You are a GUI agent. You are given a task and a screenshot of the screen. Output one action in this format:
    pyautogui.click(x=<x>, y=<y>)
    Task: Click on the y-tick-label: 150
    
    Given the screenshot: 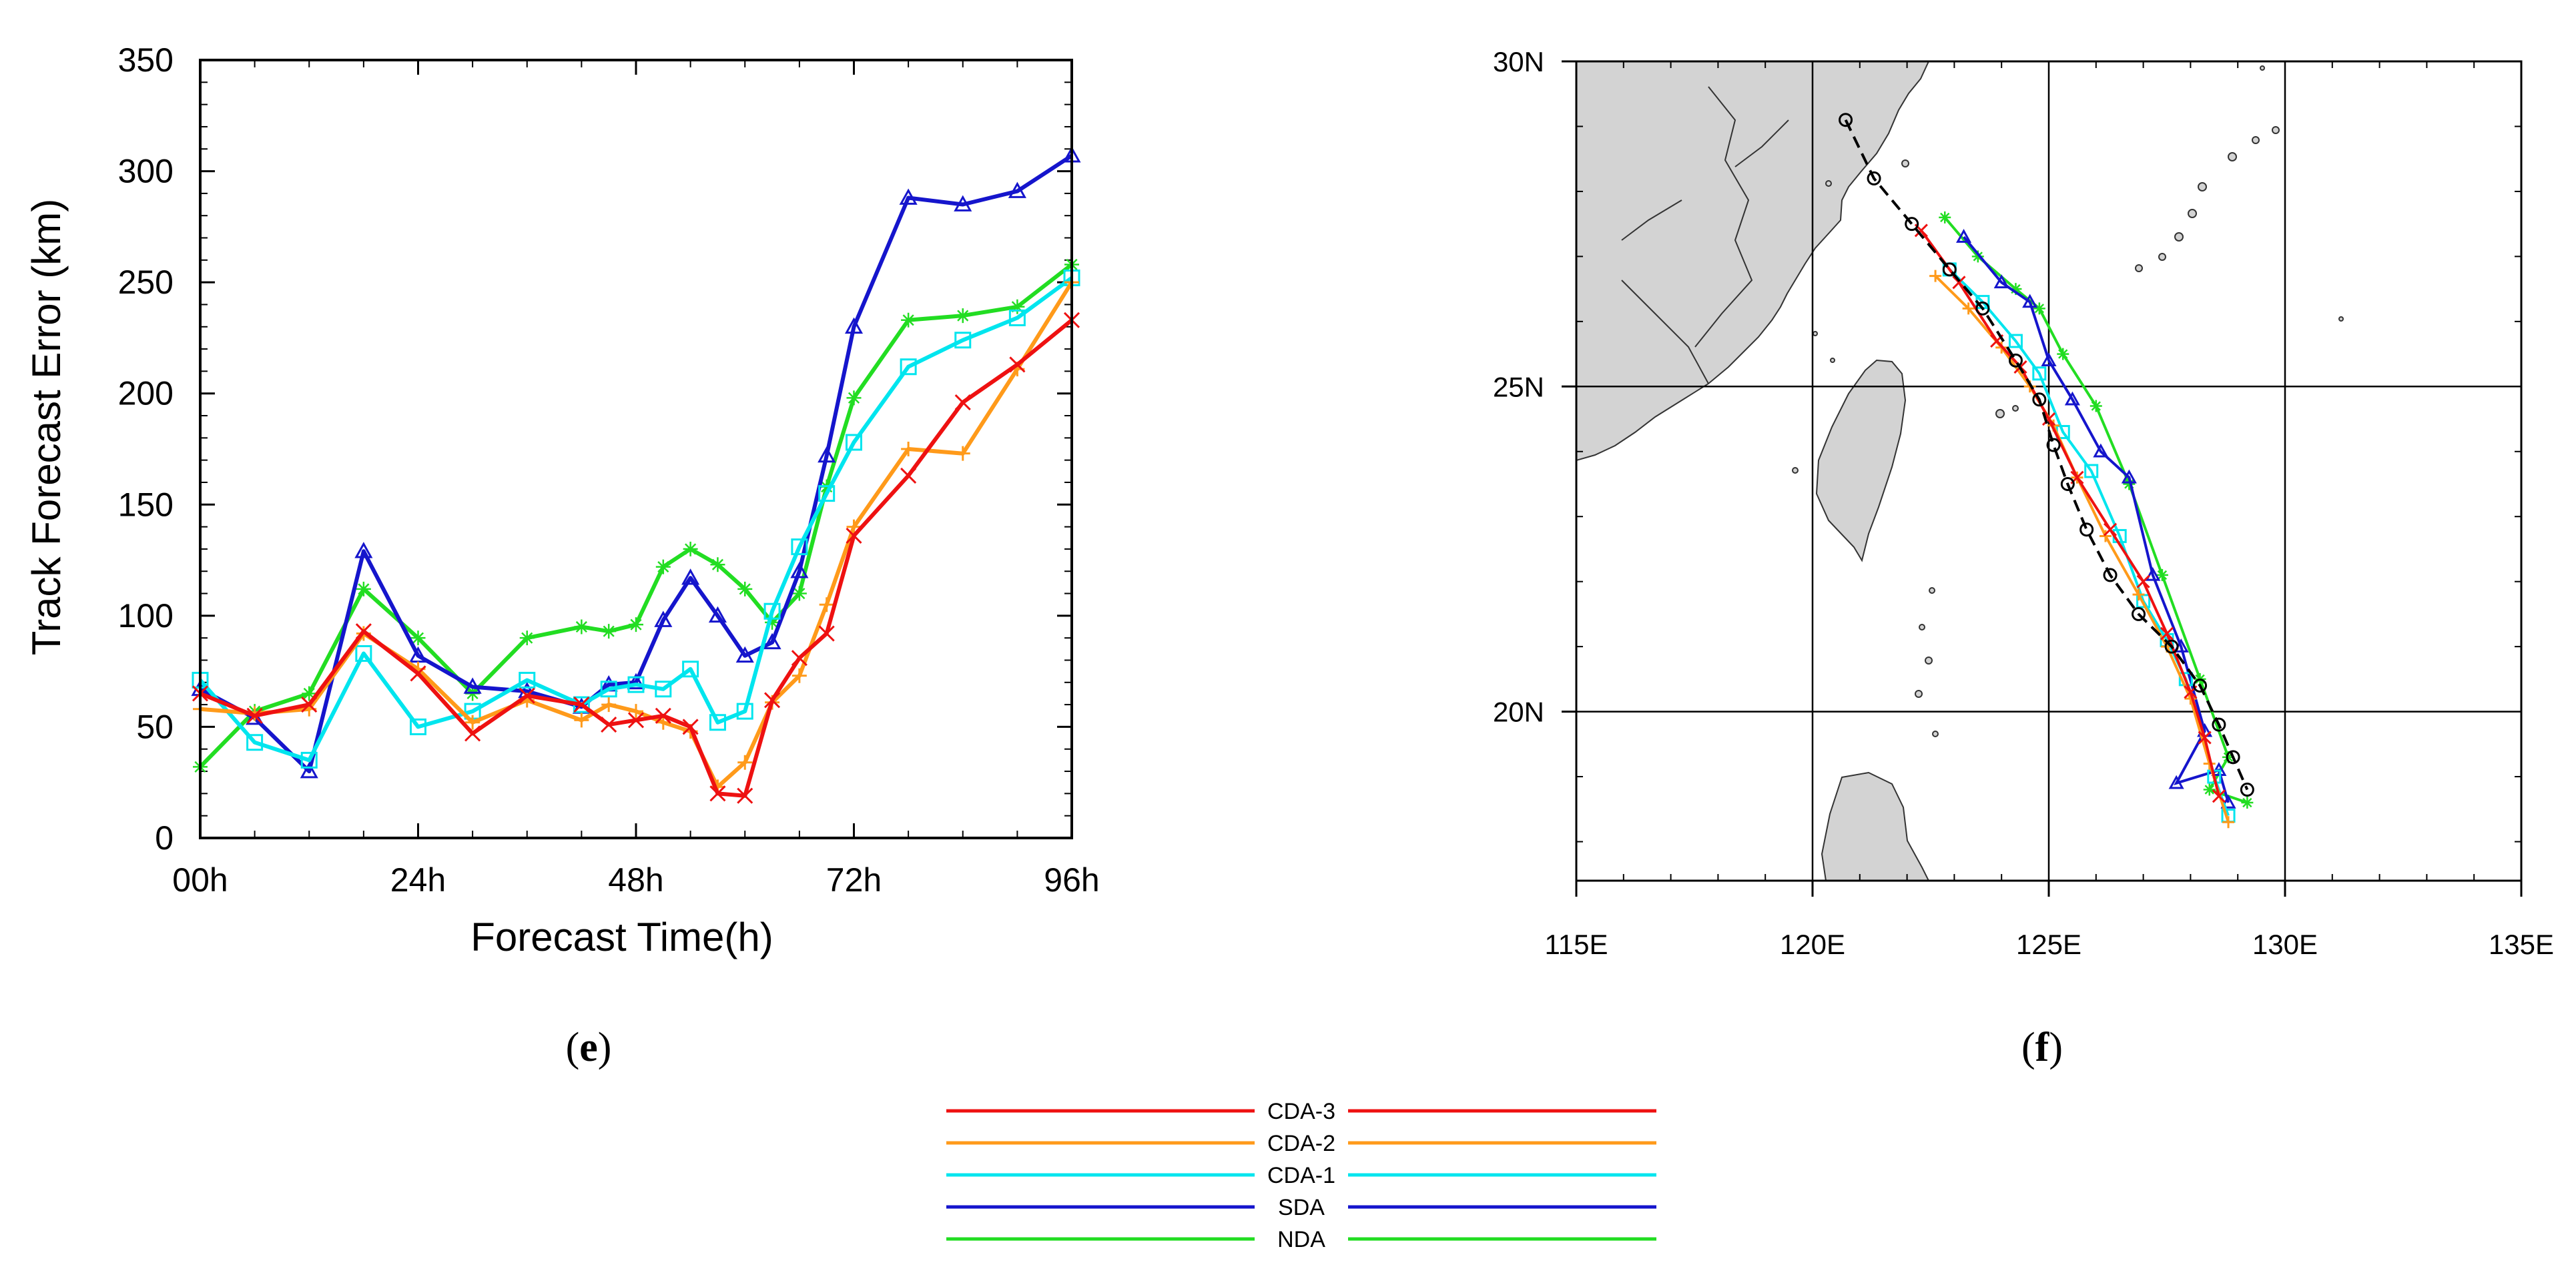 What is the action you would take?
    pyautogui.click(x=146, y=504)
    